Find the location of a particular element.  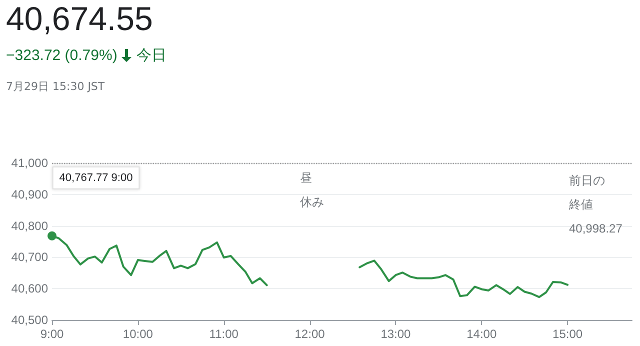

text: 7月29日 15:30 JST is located at coordinates (55, 86).